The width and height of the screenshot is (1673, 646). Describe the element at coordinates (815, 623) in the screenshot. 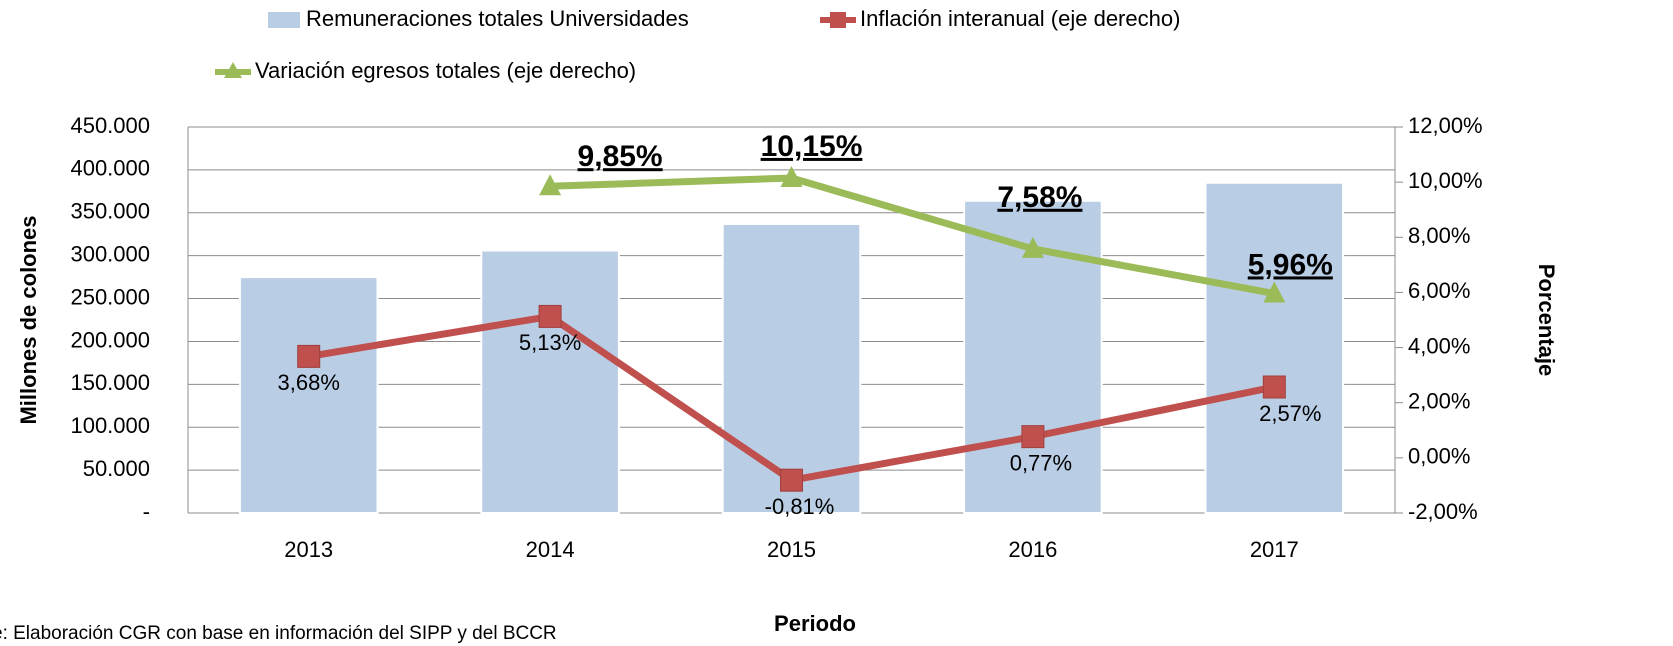

I see `x-axis-title: Periodo` at that location.